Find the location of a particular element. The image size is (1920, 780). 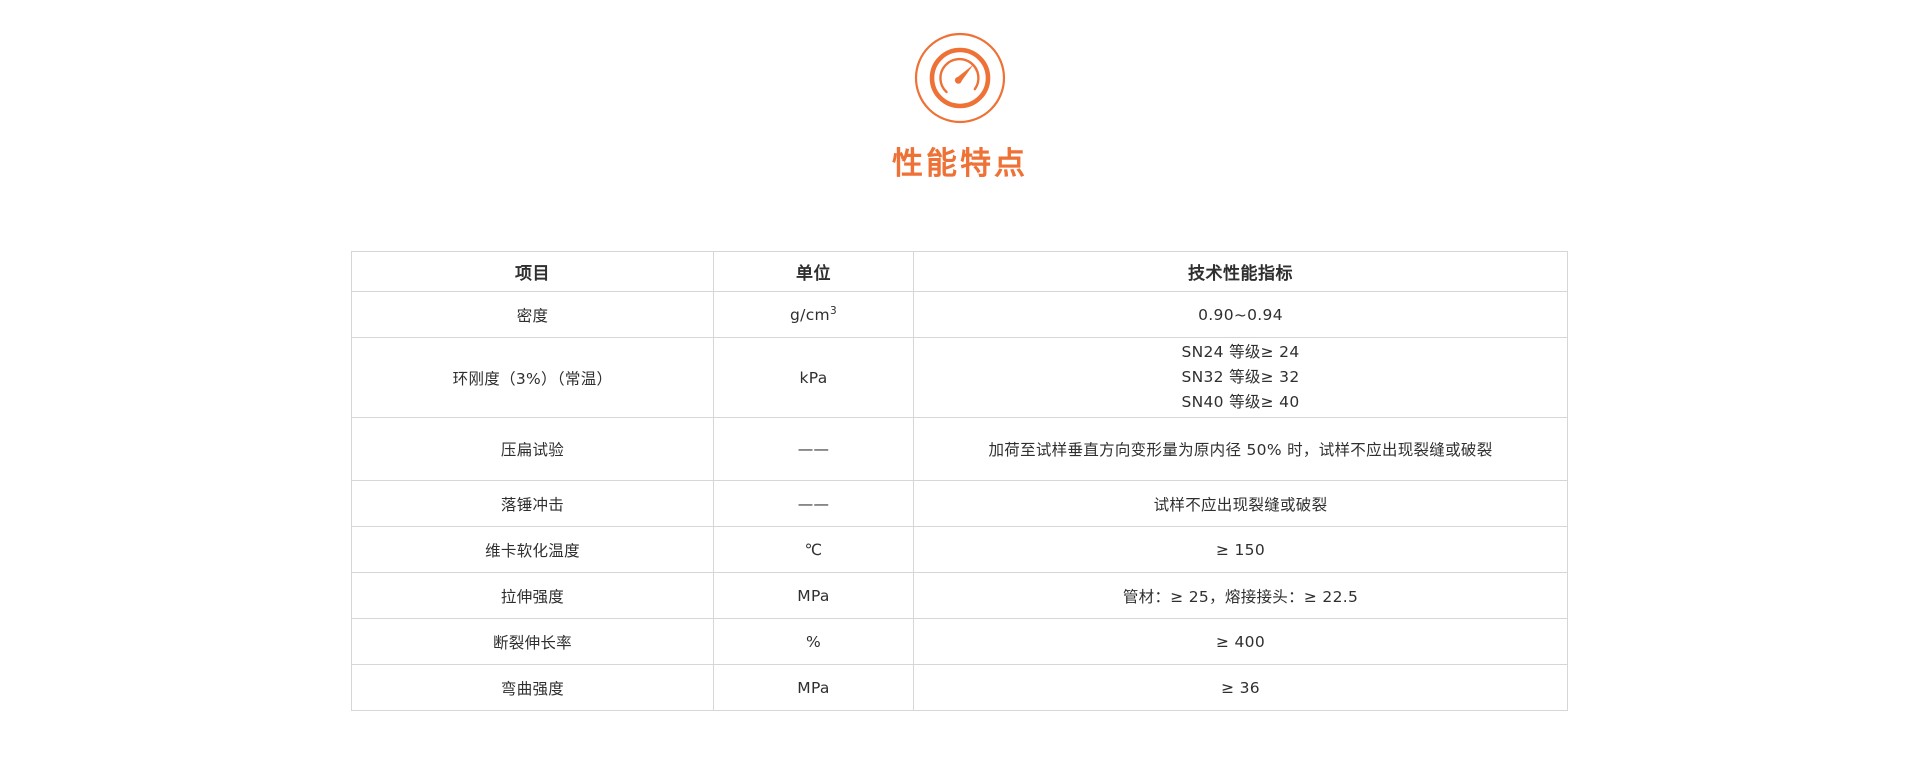

cell-spec: 管材：≥ 25，熔接接头：≥ 22.5 is located at coordinates (1240, 595).